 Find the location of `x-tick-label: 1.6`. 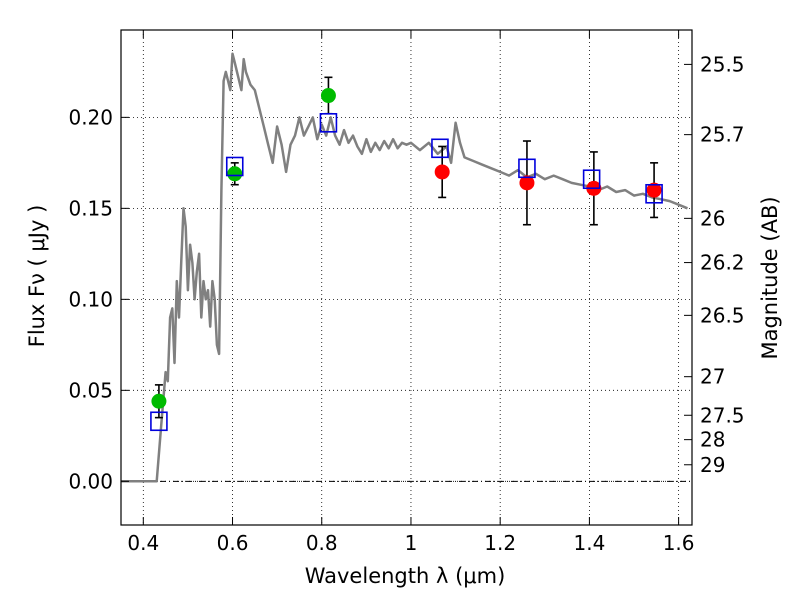

x-tick-label: 1.6 is located at coordinates (679, 543).